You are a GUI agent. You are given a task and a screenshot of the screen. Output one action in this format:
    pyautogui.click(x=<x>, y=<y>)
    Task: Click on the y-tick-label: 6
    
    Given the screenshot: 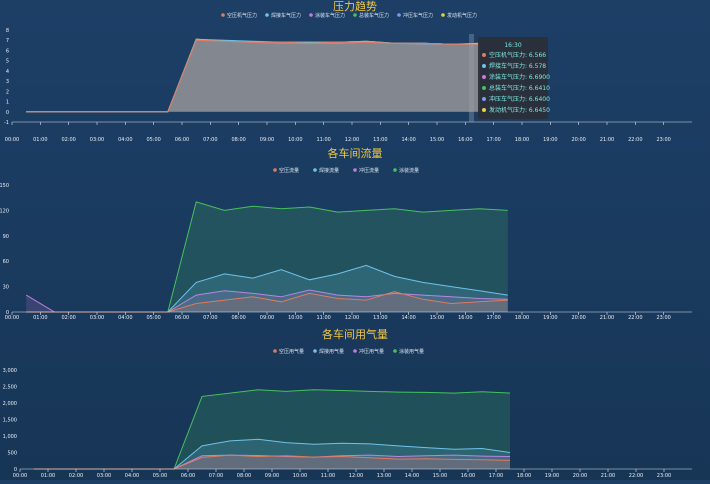 What is the action you would take?
    pyautogui.click(x=7, y=51)
    